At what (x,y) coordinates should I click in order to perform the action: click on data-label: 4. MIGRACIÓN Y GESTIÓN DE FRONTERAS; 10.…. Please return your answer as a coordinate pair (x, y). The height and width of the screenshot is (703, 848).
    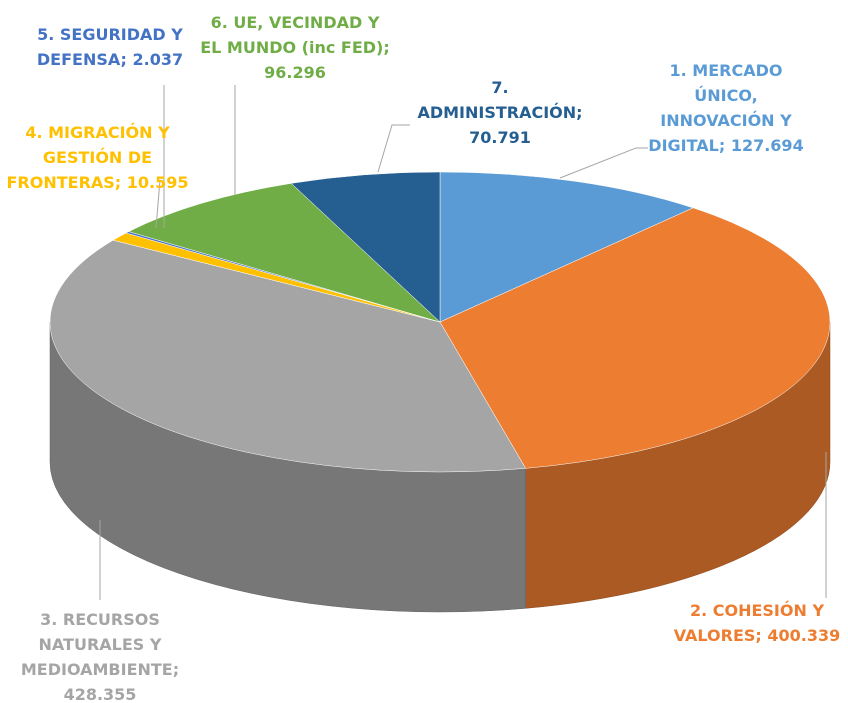
    Looking at the image, I should click on (97, 157).